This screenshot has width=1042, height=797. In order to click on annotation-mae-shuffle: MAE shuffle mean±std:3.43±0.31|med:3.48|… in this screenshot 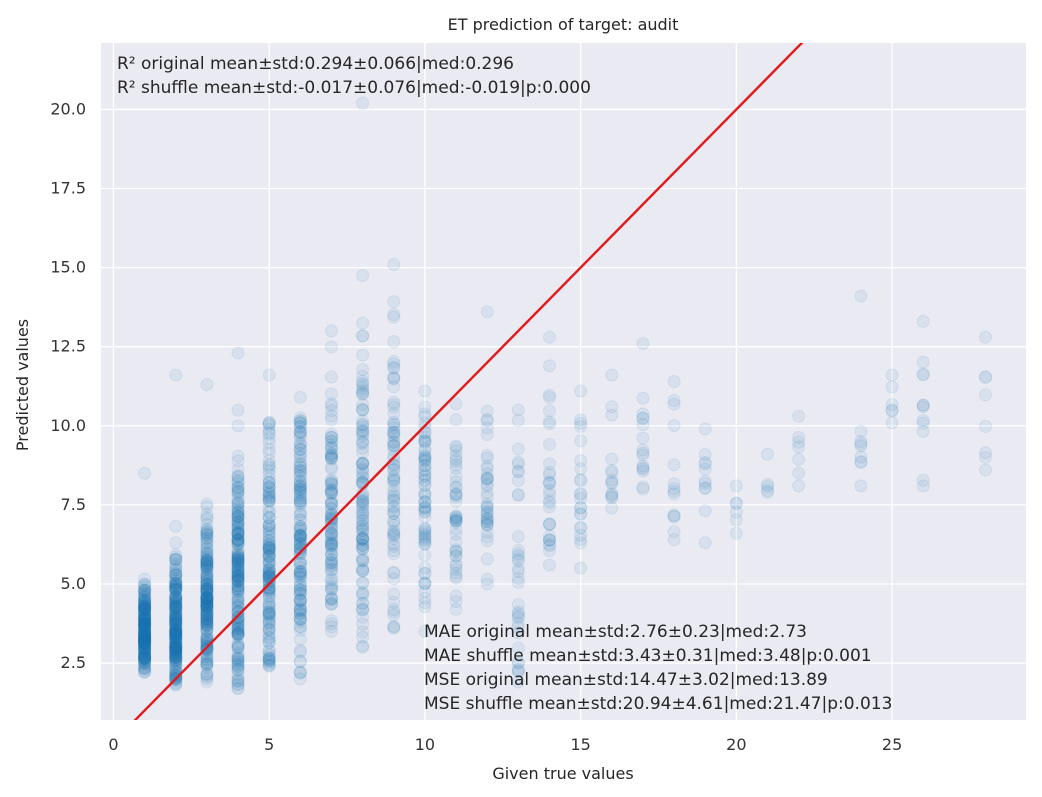, I will do `click(648, 656)`.